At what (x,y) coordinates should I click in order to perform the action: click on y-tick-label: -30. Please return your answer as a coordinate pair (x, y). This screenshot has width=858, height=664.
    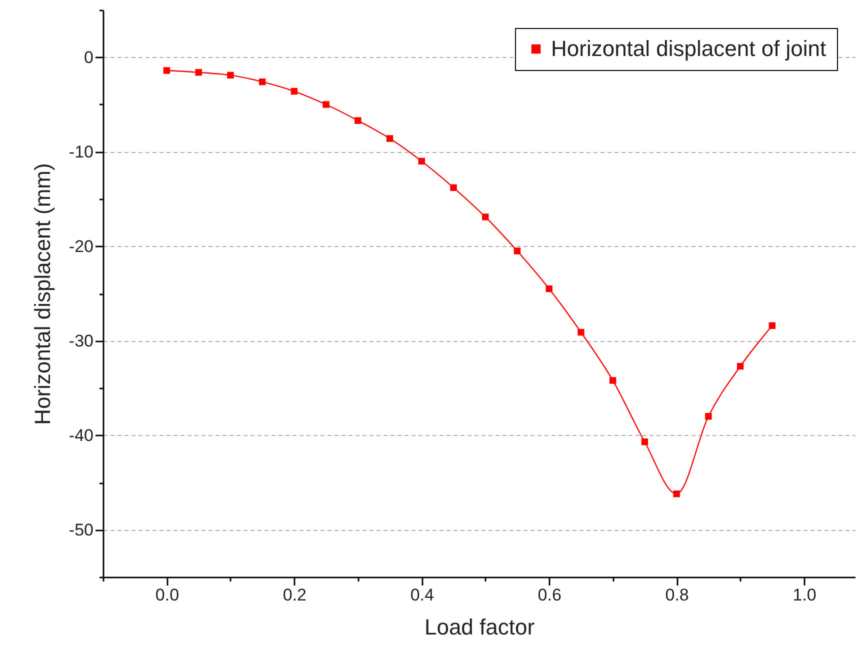
    Looking at the image, I should click on (81, 340).